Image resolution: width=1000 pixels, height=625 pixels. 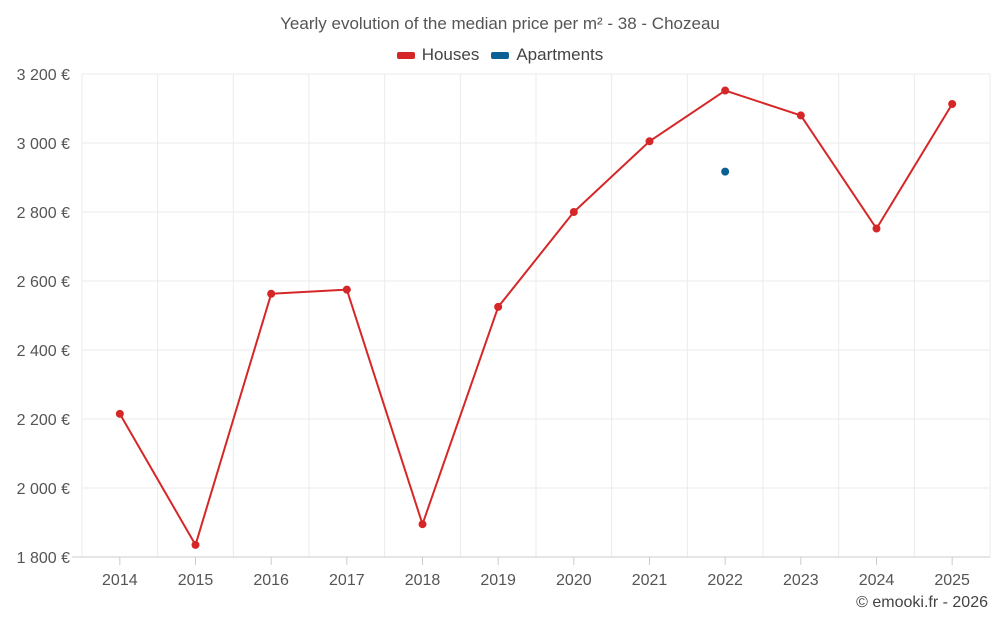 What do you see at coordinates (725, 171) in the screenshot?
I see `data-point-apartments` at bounding box center [725, 171].